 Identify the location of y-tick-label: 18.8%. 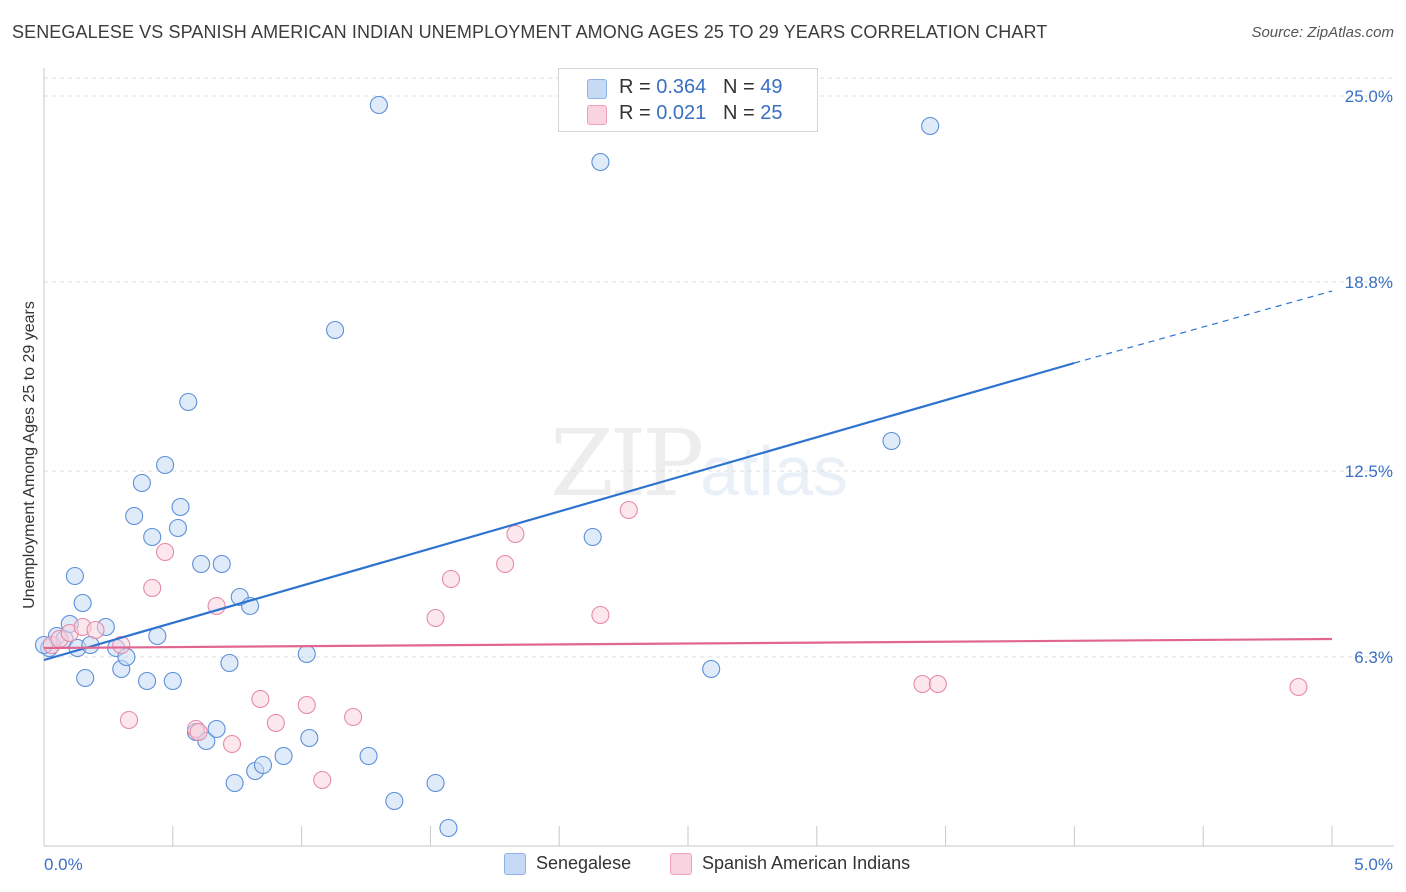
(1369, 282).